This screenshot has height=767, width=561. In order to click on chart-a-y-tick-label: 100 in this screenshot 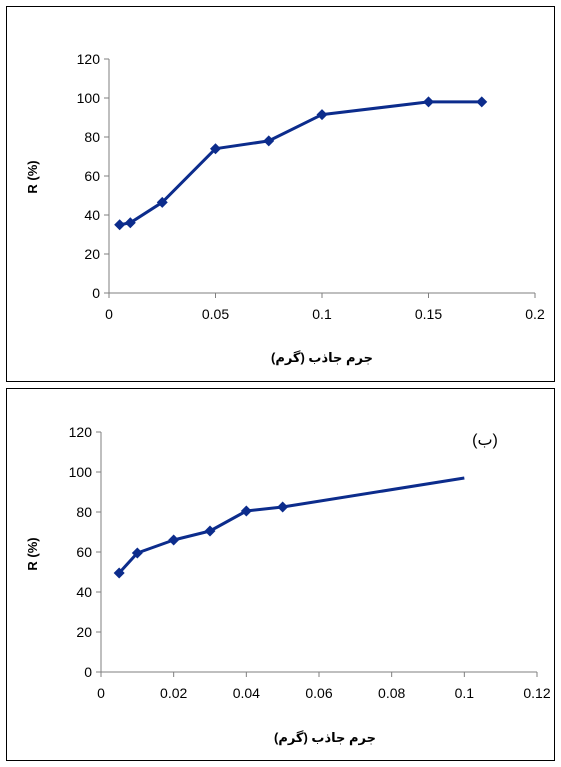, I will do `click(89, 98)`.